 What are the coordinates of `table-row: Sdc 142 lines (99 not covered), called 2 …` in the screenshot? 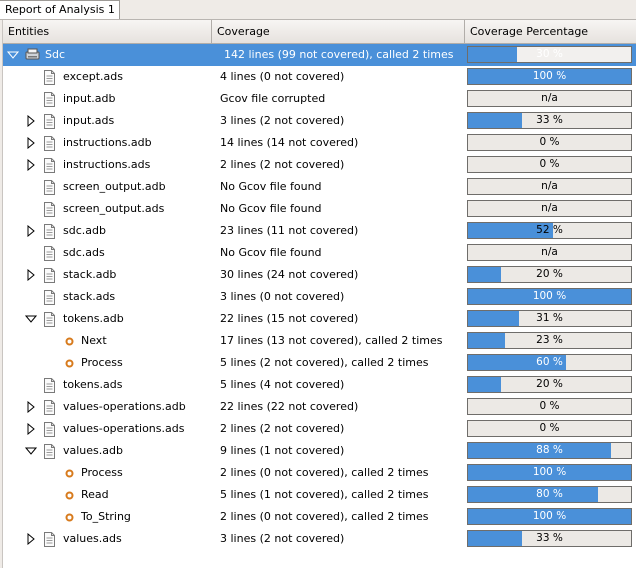 It's located at (319, 55).